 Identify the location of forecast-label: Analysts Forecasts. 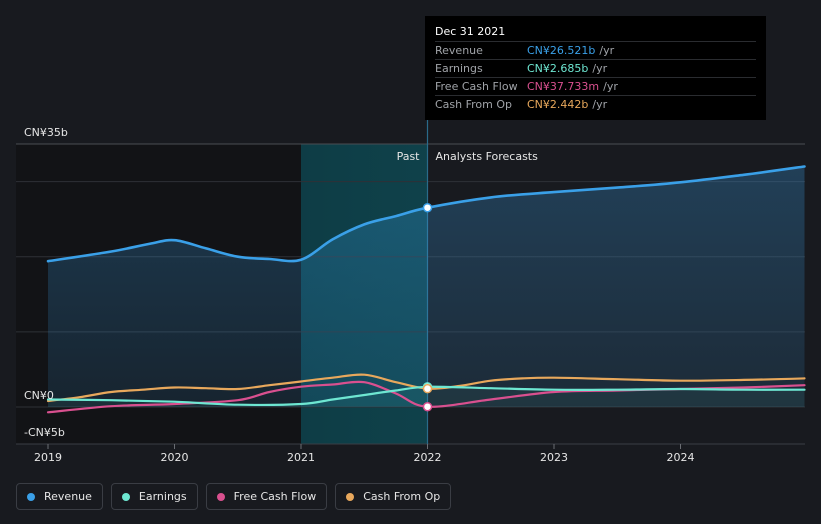
(487, 156).